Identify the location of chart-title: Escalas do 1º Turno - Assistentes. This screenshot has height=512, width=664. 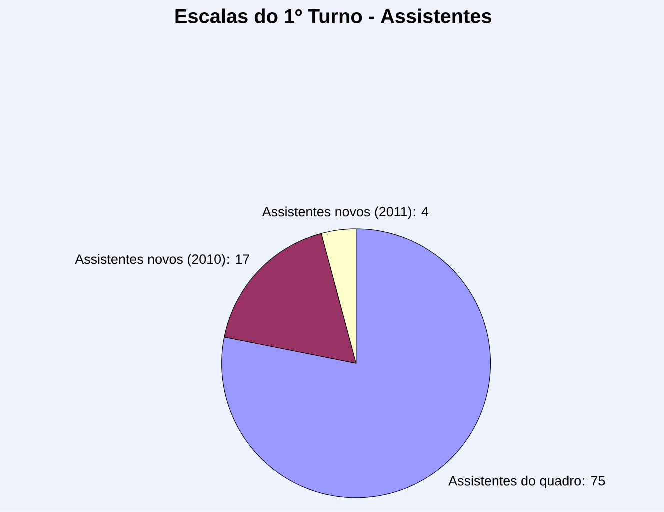
(334, 16).